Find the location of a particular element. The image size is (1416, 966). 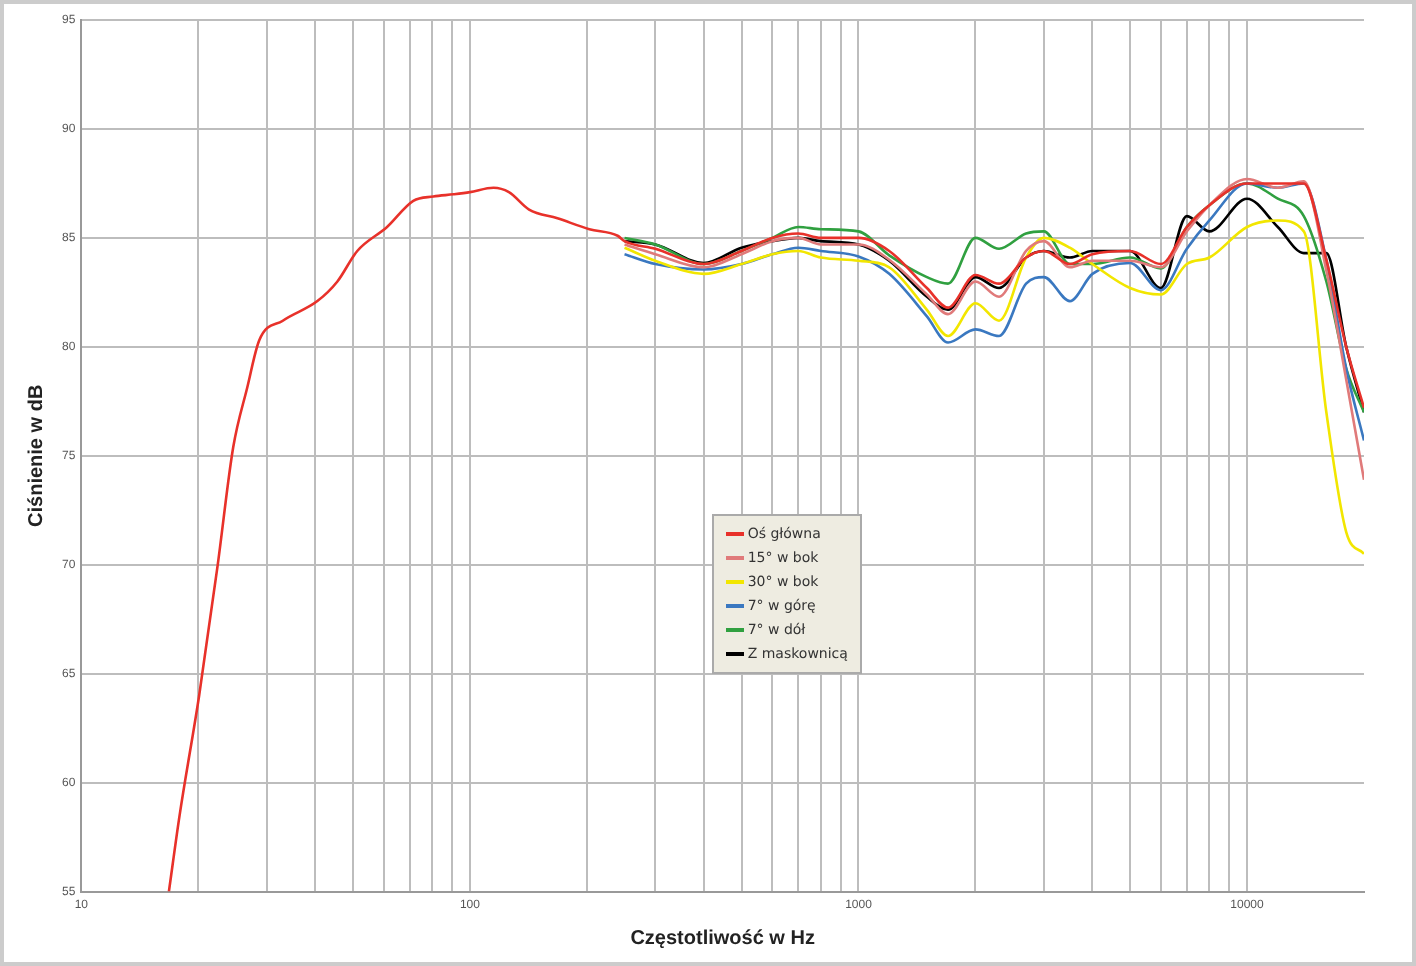

y-axis-title: Ciśnienie w dB is located at coordinates (36, 455).